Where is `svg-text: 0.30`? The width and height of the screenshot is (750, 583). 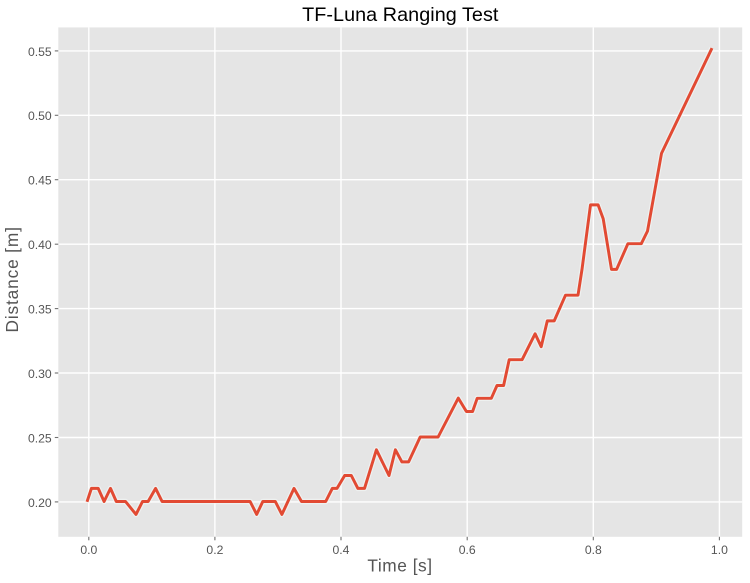
svg-text: 0.30 is located at coordinates (40, 374).